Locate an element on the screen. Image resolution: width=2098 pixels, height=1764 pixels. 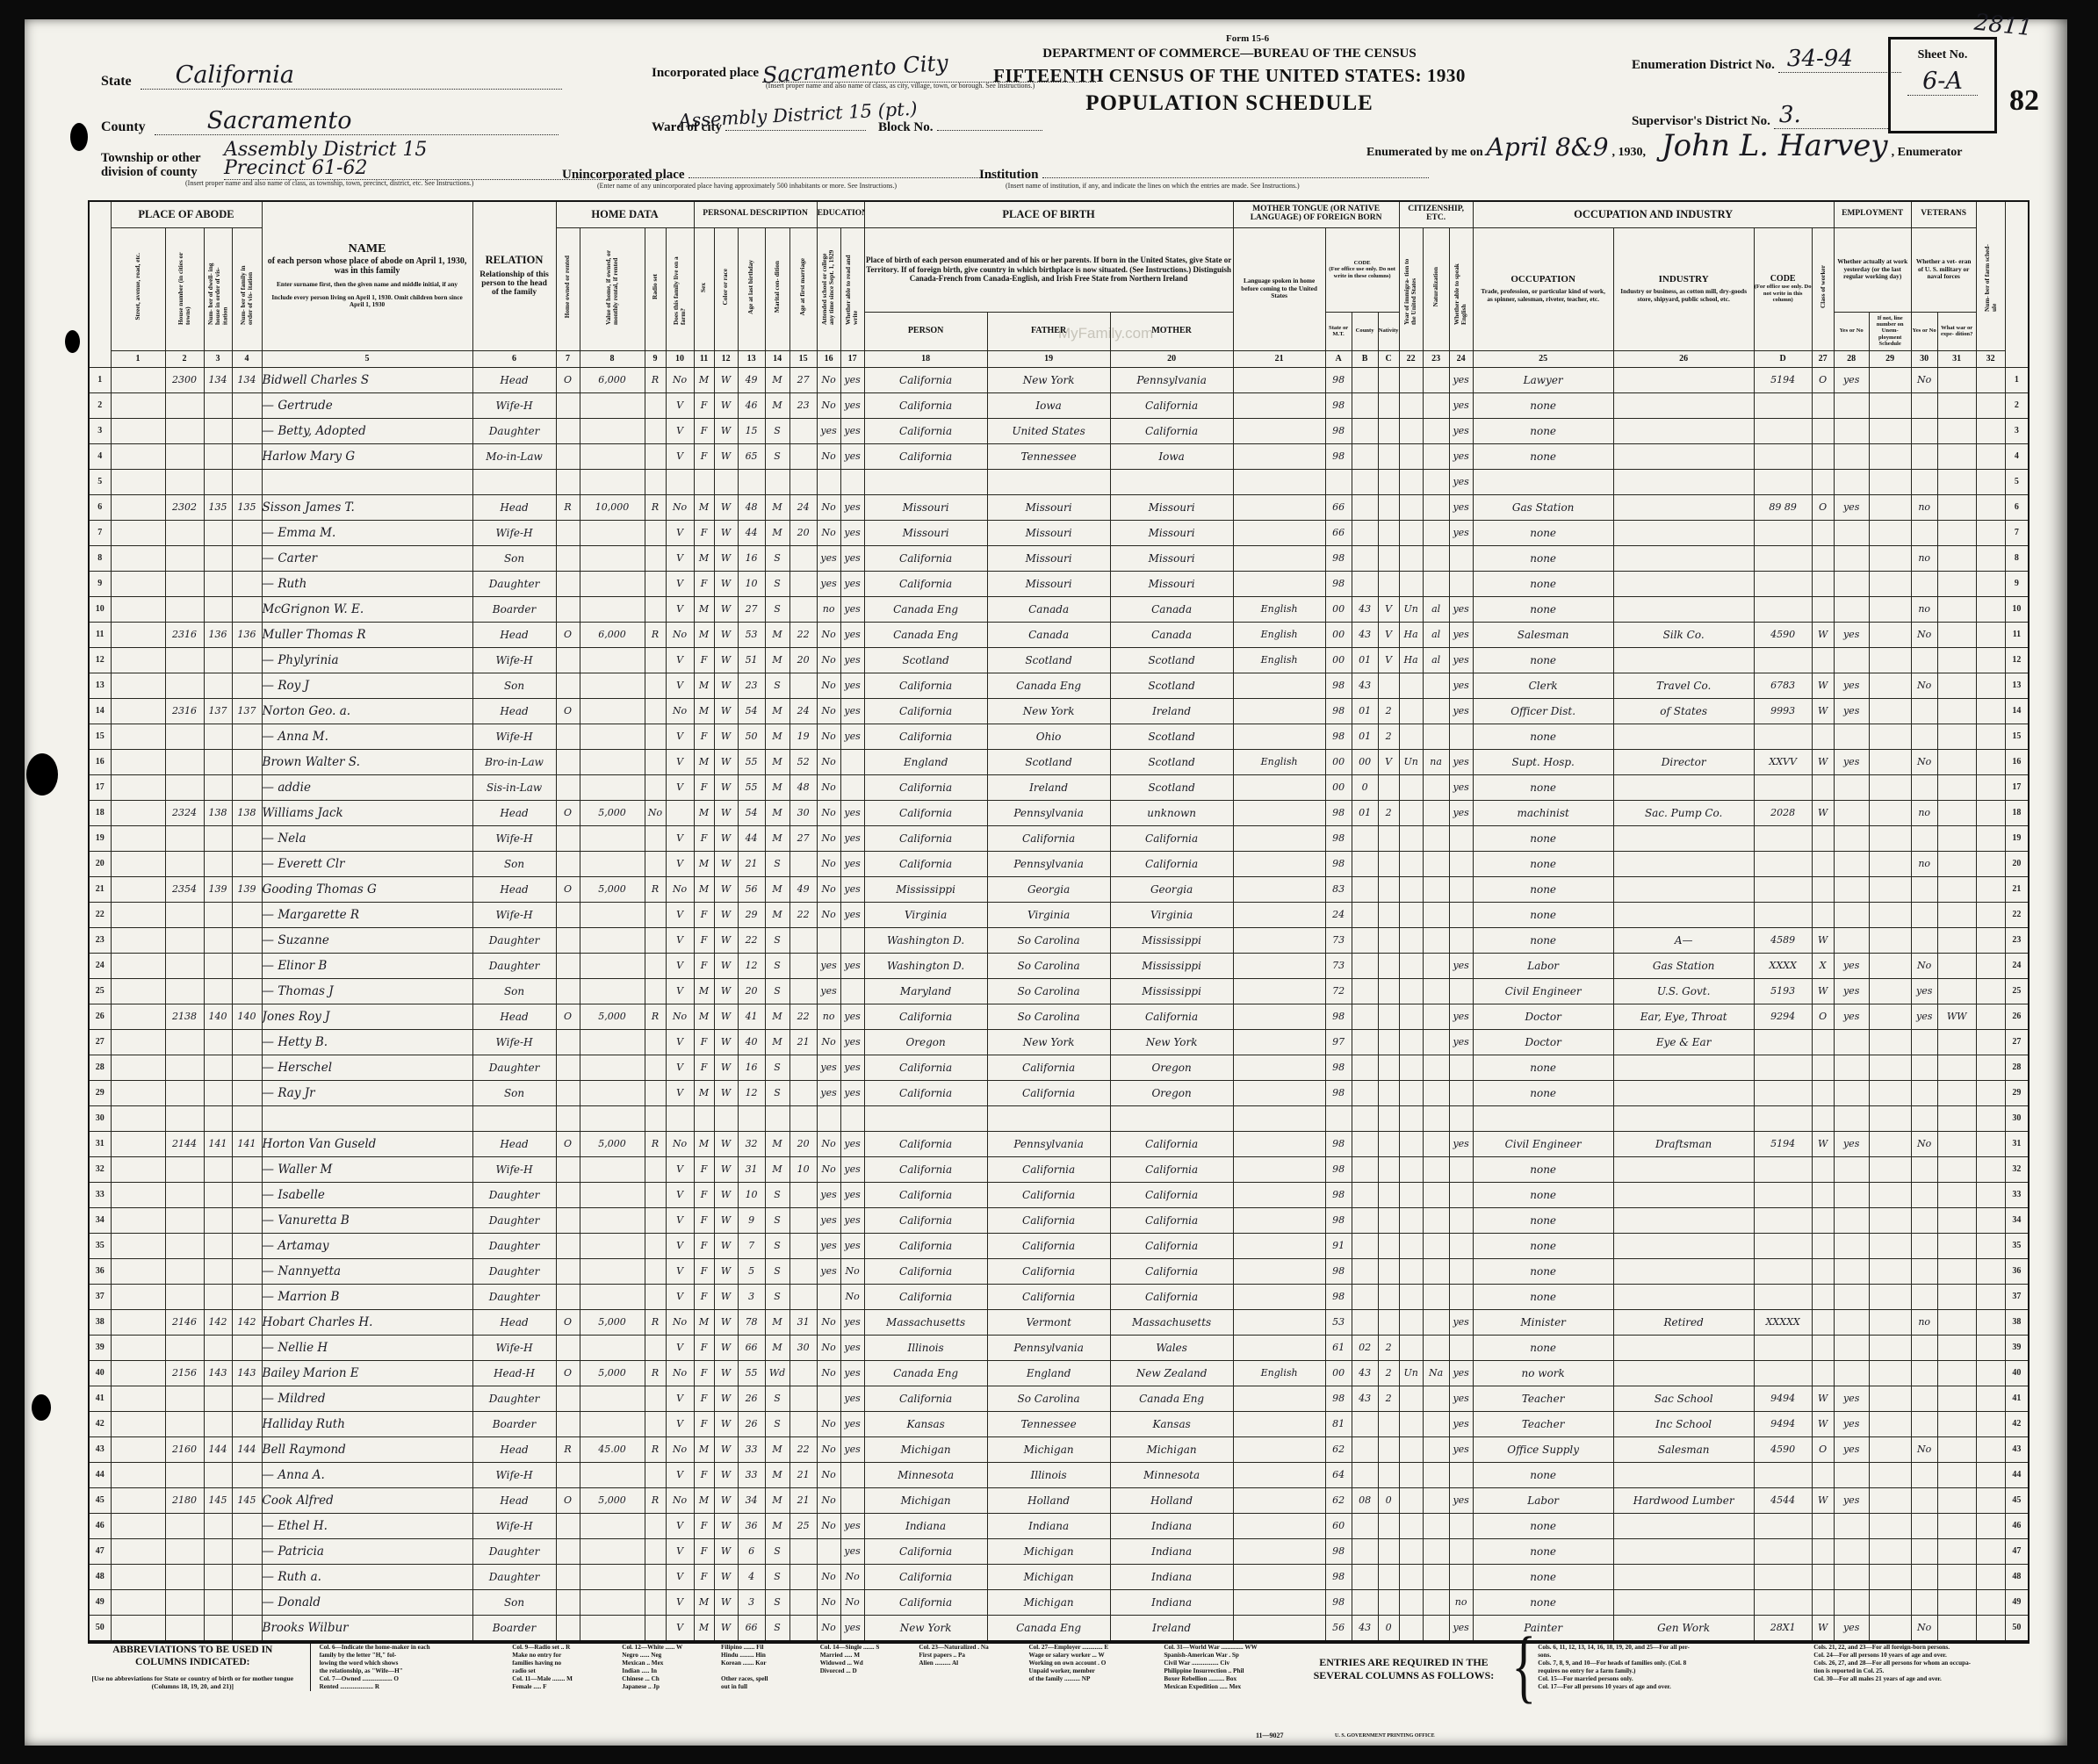
cell: O is located at coordinates (567, 1016).